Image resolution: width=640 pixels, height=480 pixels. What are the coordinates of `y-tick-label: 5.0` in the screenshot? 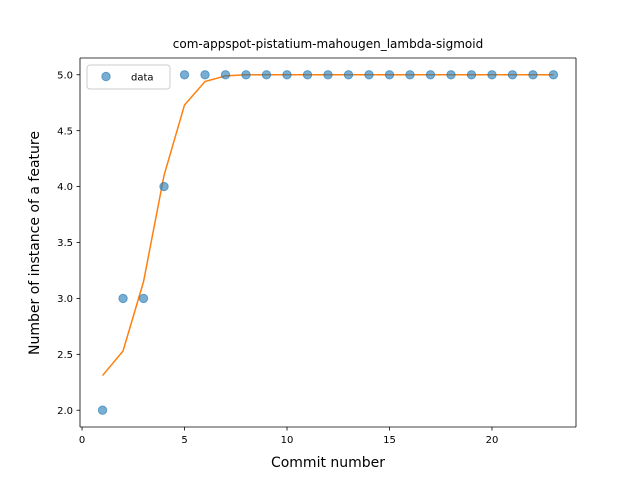 It's located at (65, 75).